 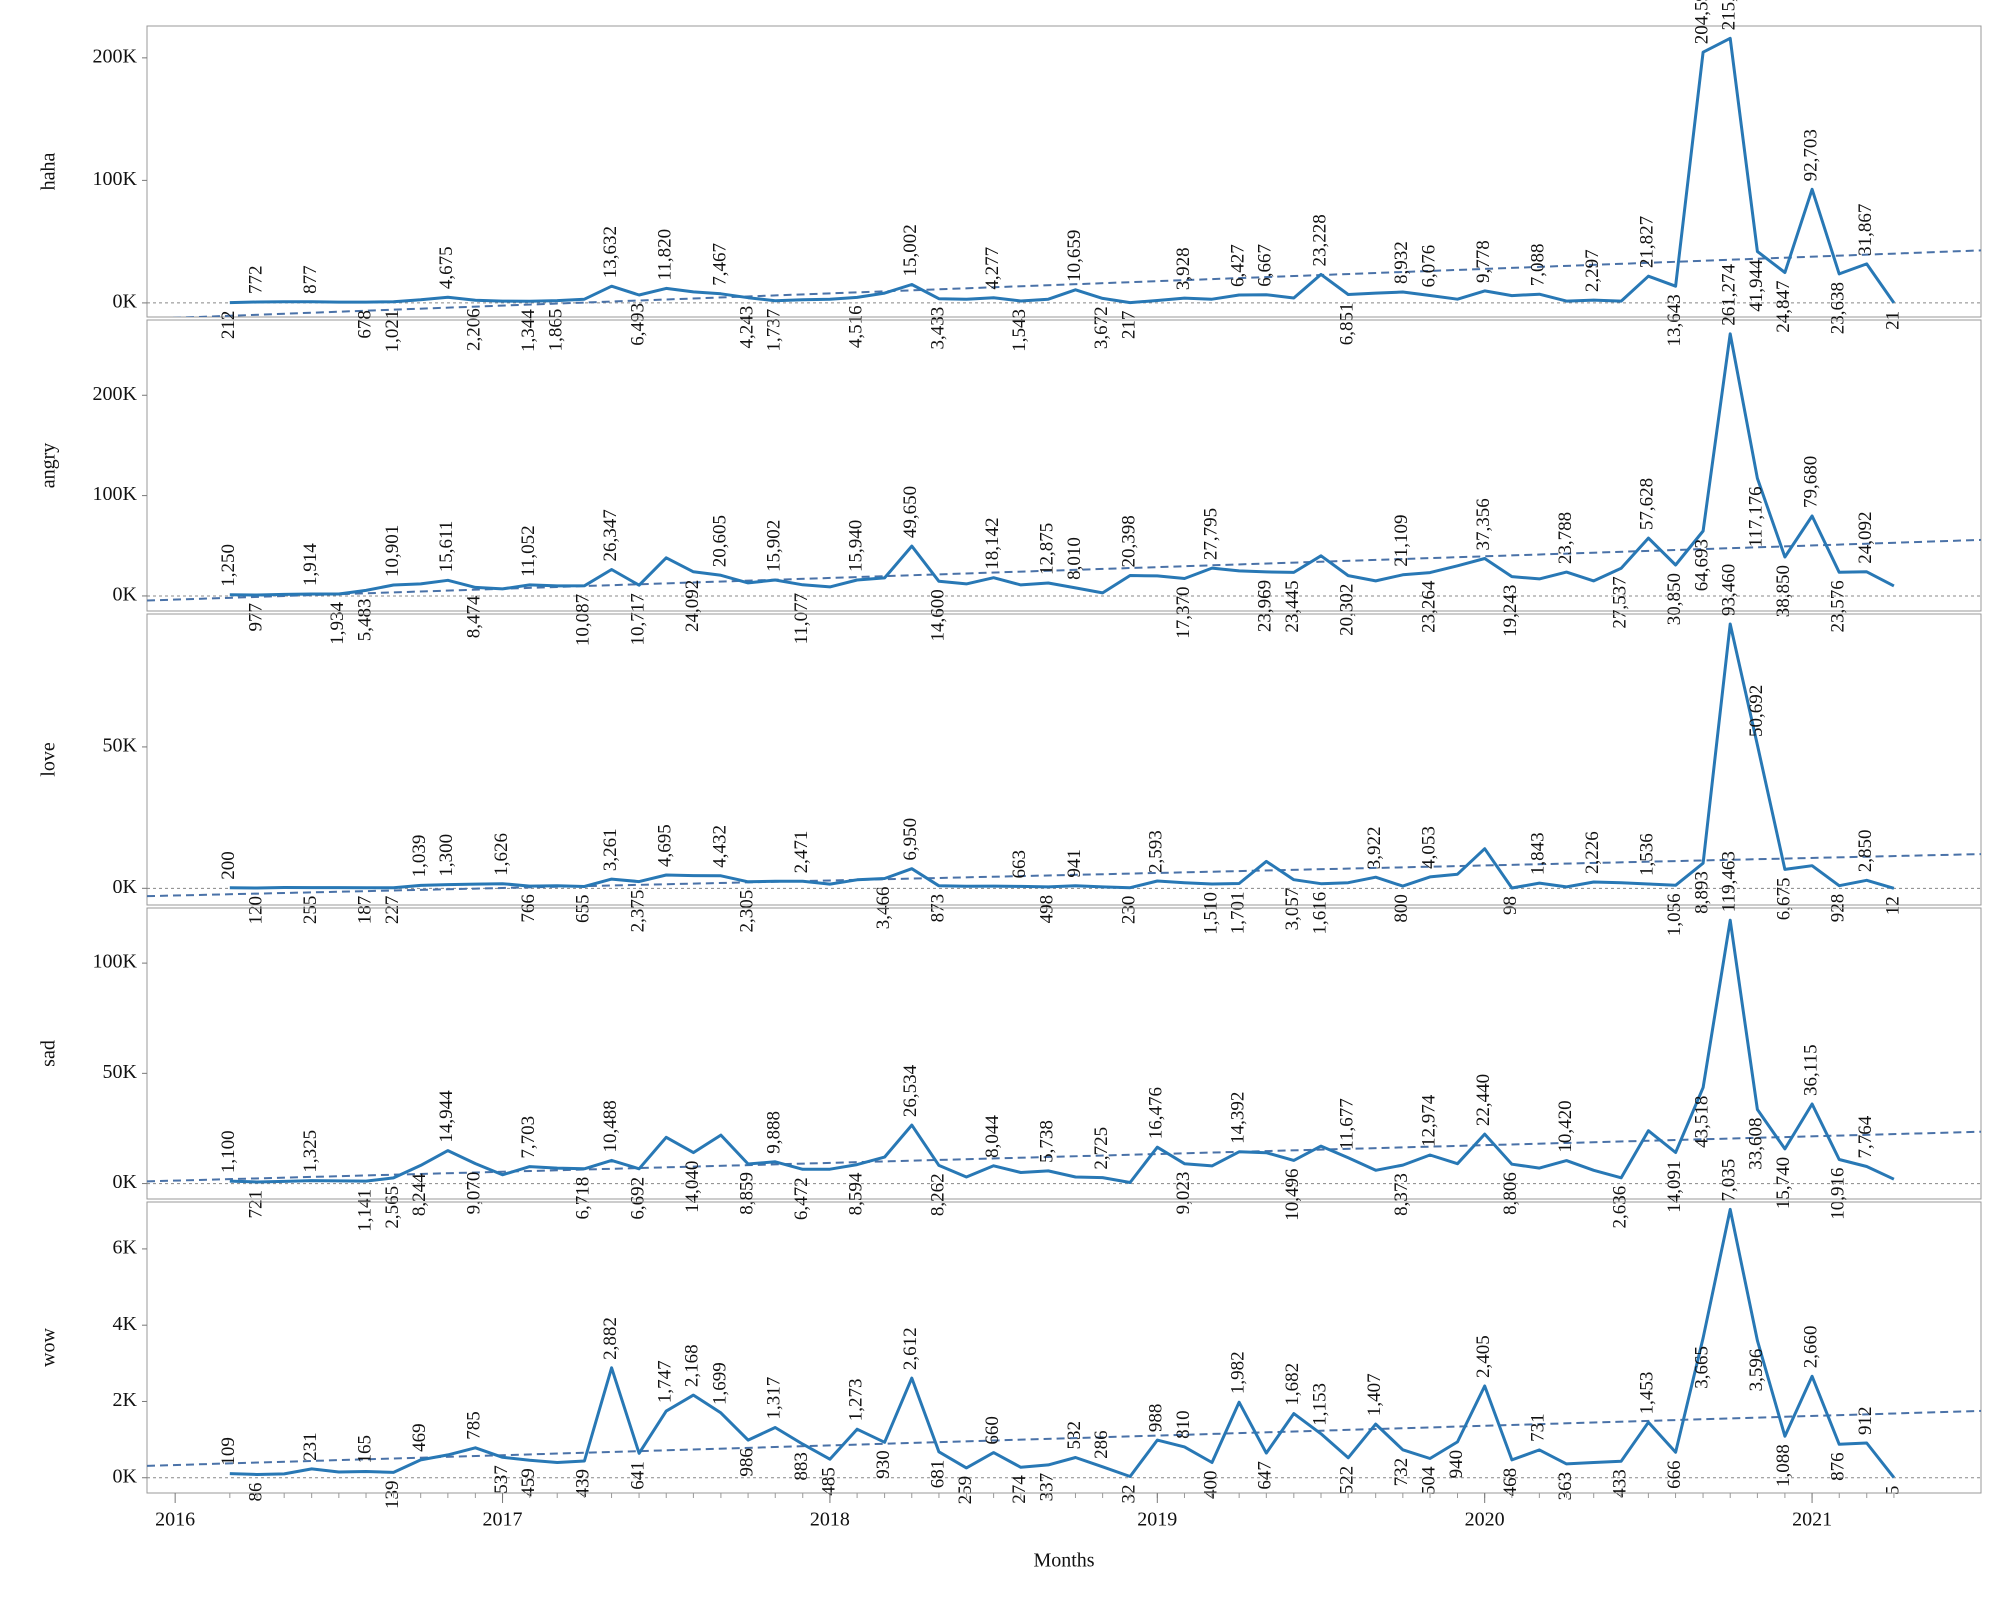 I want to click on data-label: 14,040, so click(x=692, y=1187).